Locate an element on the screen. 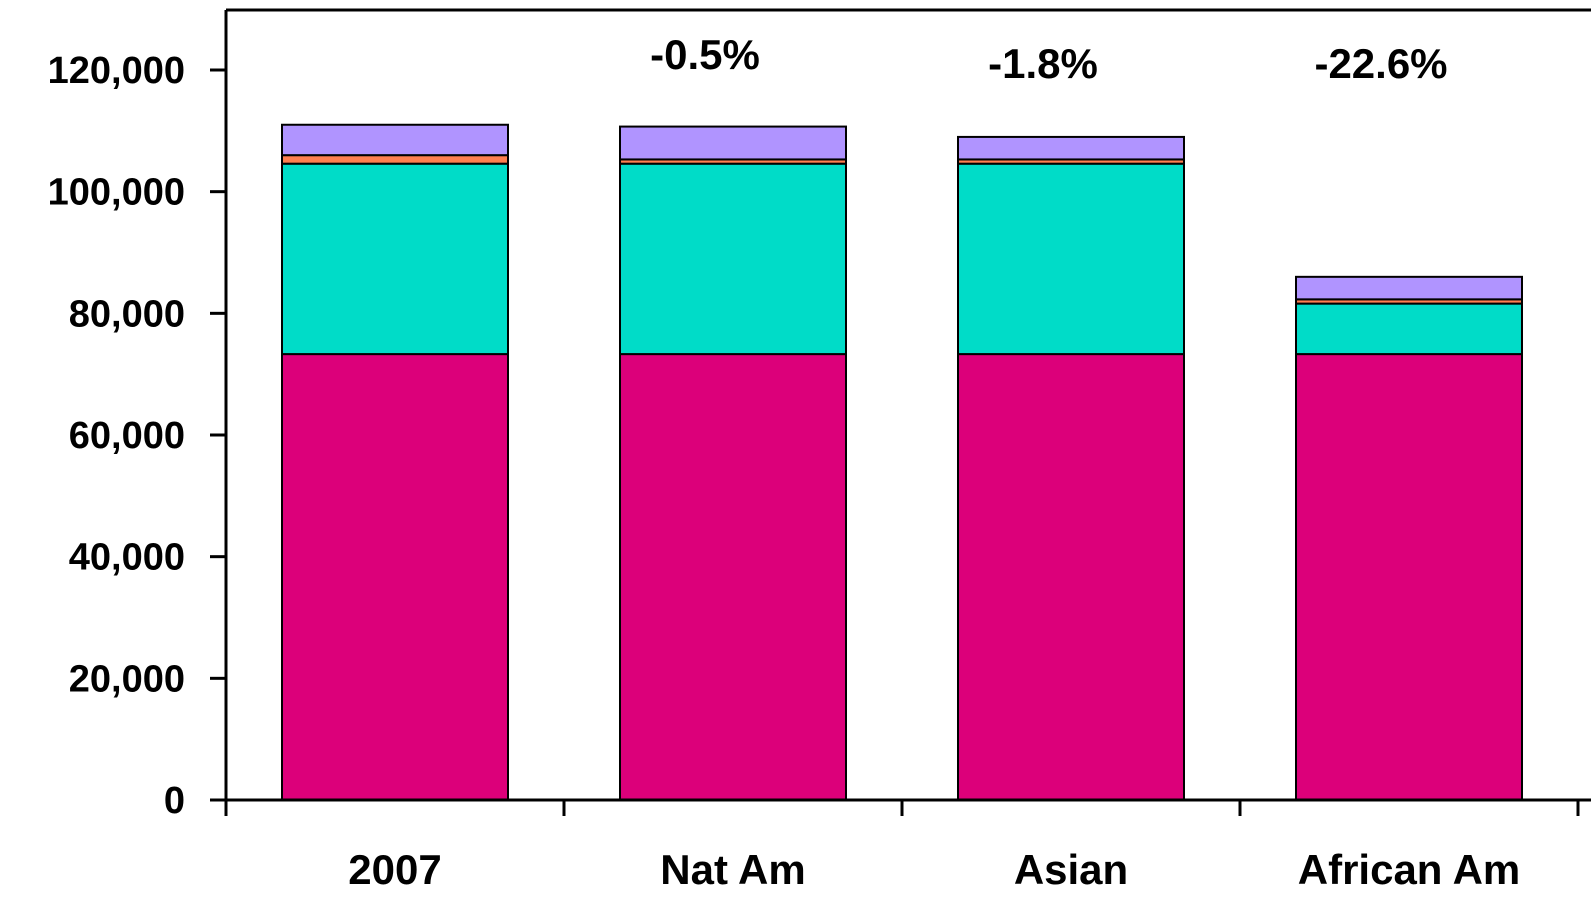  y-tick-label: 20,000 is located at coordinates (127, 679).